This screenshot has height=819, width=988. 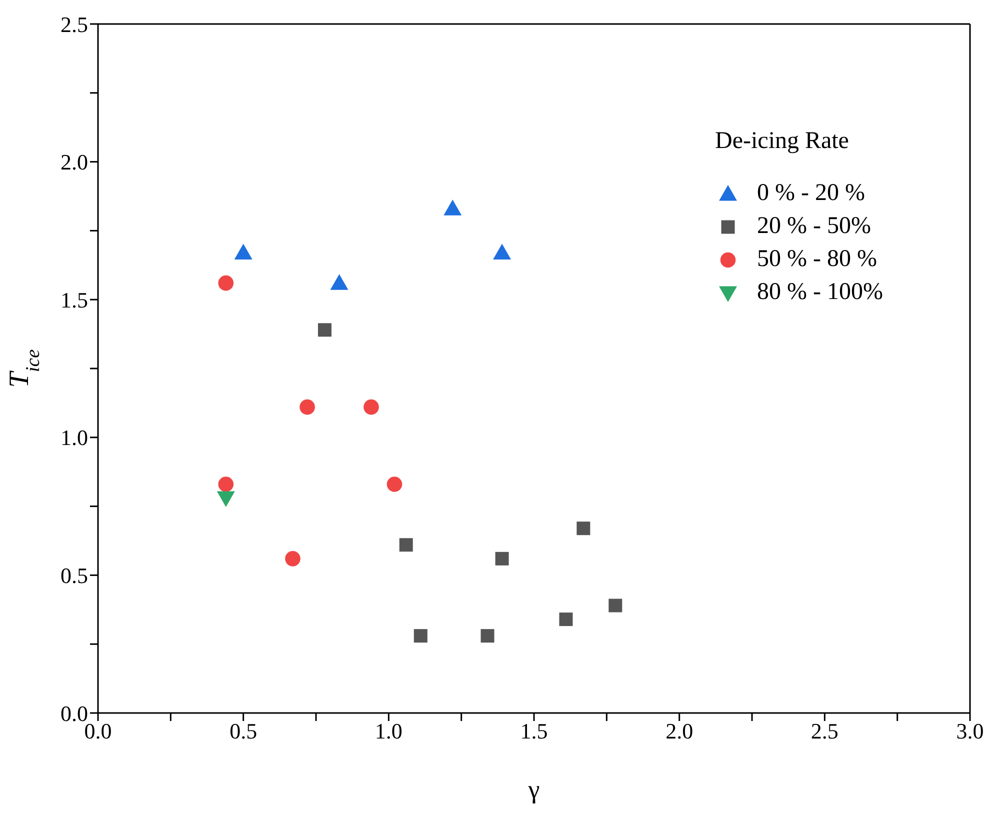 What do you see at coordinates (74, 162) in the screenshot?
I see `y-tick-label: 2.0` at bounding box center [74, 162].